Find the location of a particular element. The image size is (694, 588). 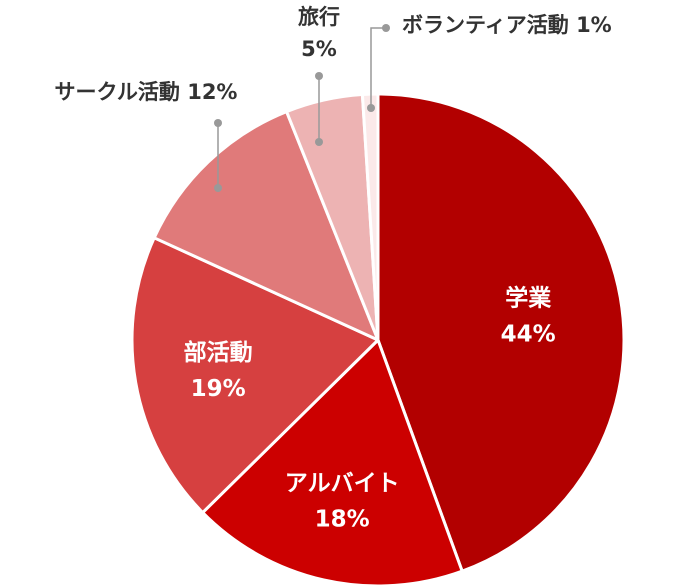

slice-6-leader-dot-start is located at coordinates (386, 28).